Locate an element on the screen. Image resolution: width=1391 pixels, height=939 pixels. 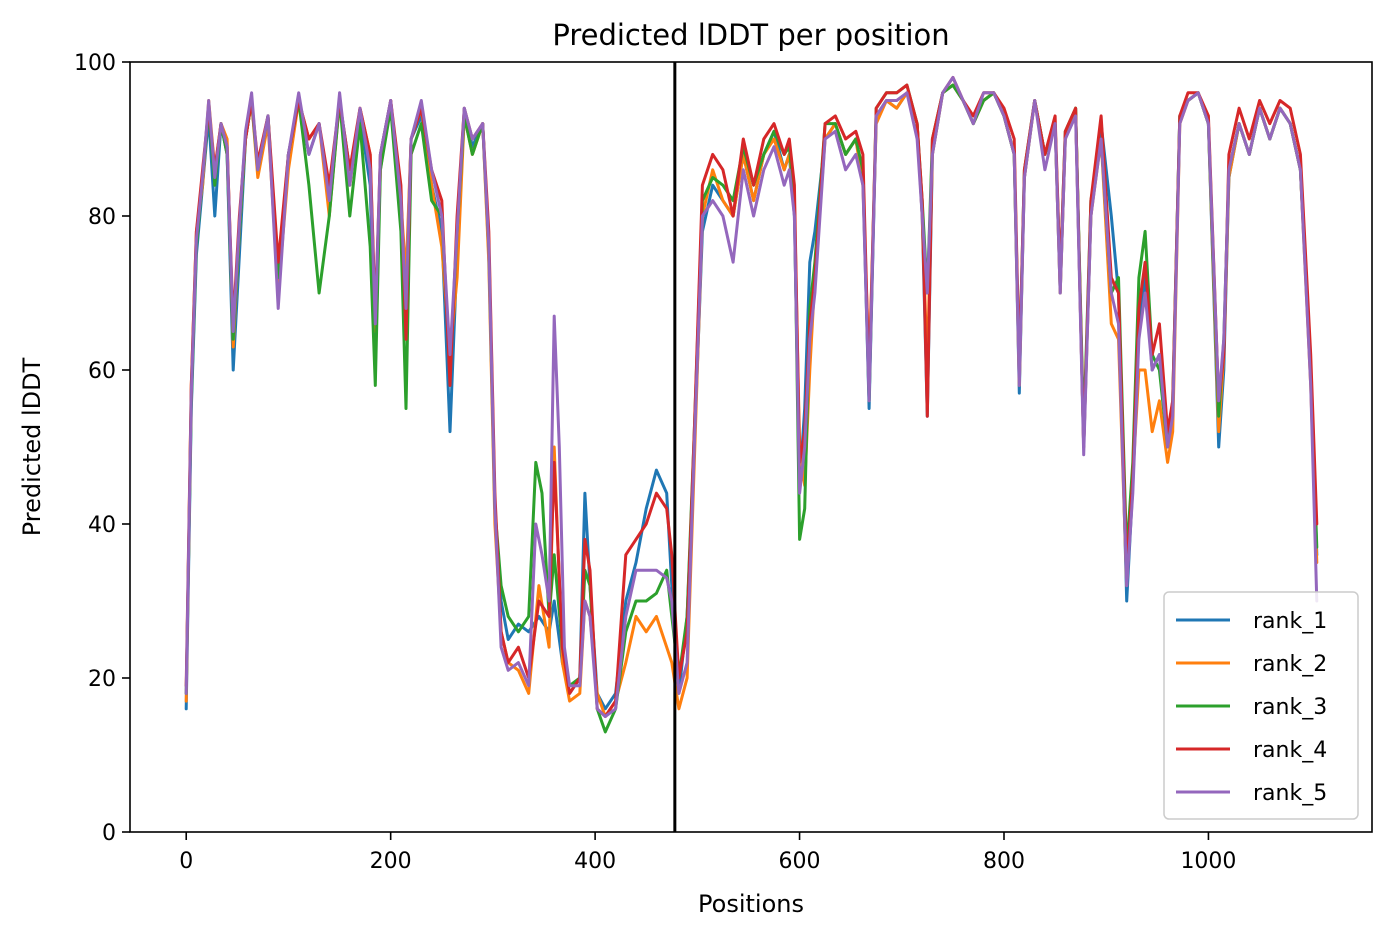
legend-label-rank_3: rank_3 is located at coordinates (1290, 707).